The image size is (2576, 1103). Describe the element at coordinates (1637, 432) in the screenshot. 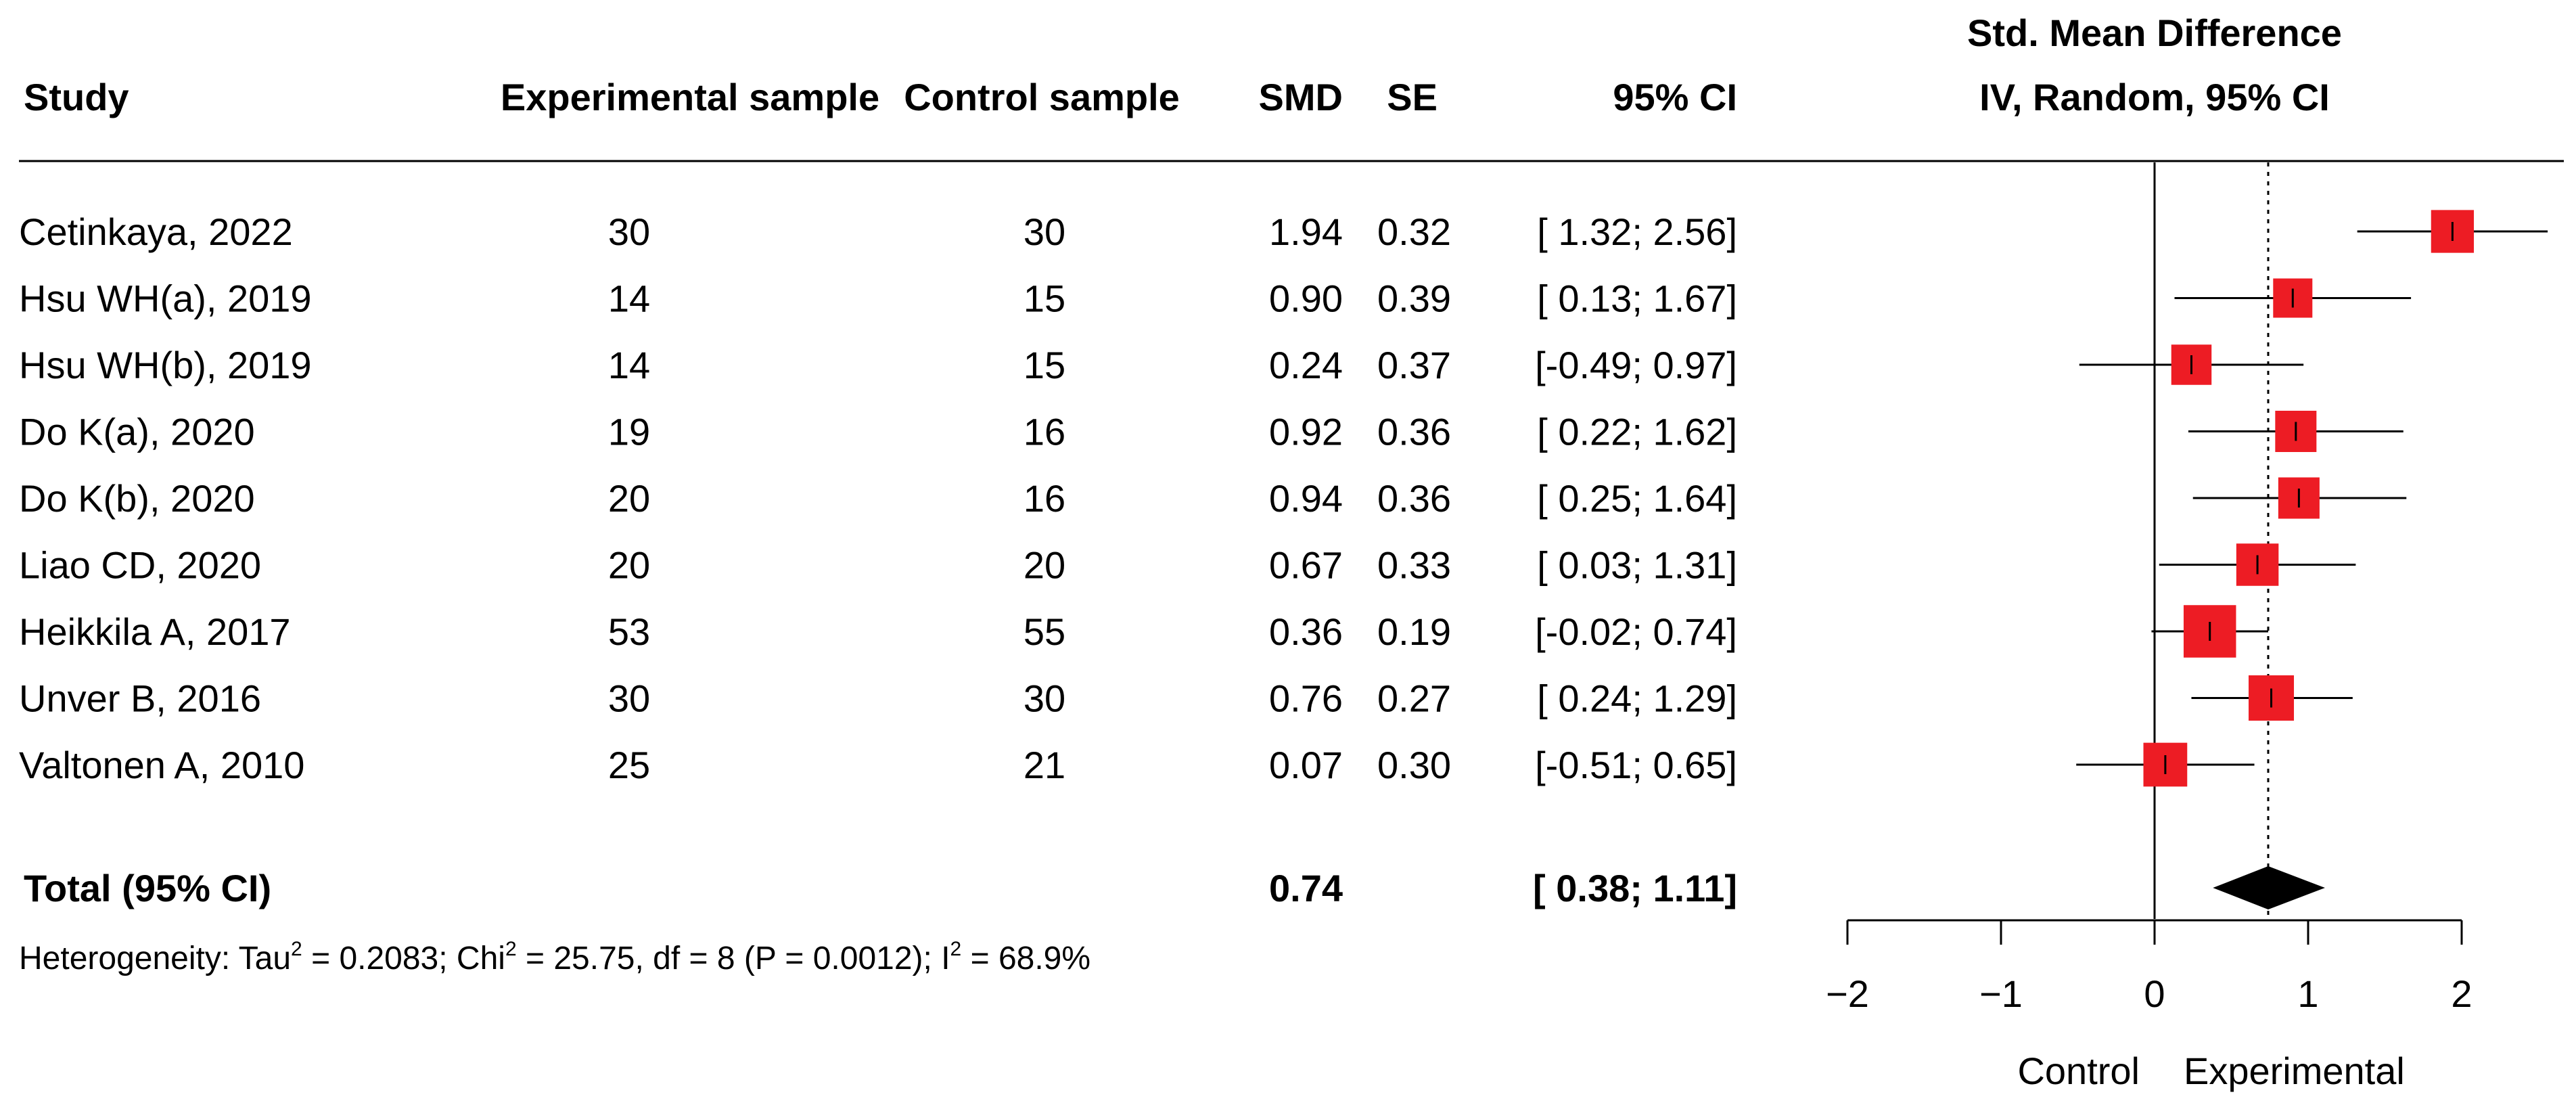

I see `ci-value: [ 0.22; 1.62]` at that location.